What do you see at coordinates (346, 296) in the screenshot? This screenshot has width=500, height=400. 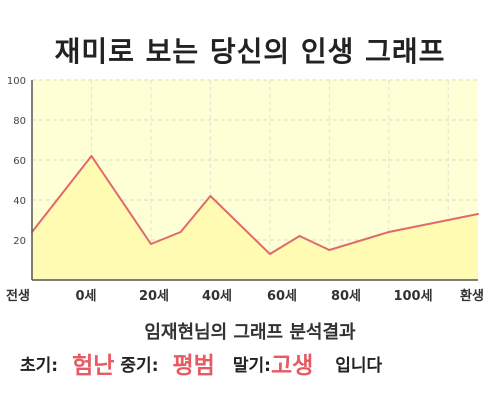 I see `x-tick-label: 80세` at bounding box center [346, 296].